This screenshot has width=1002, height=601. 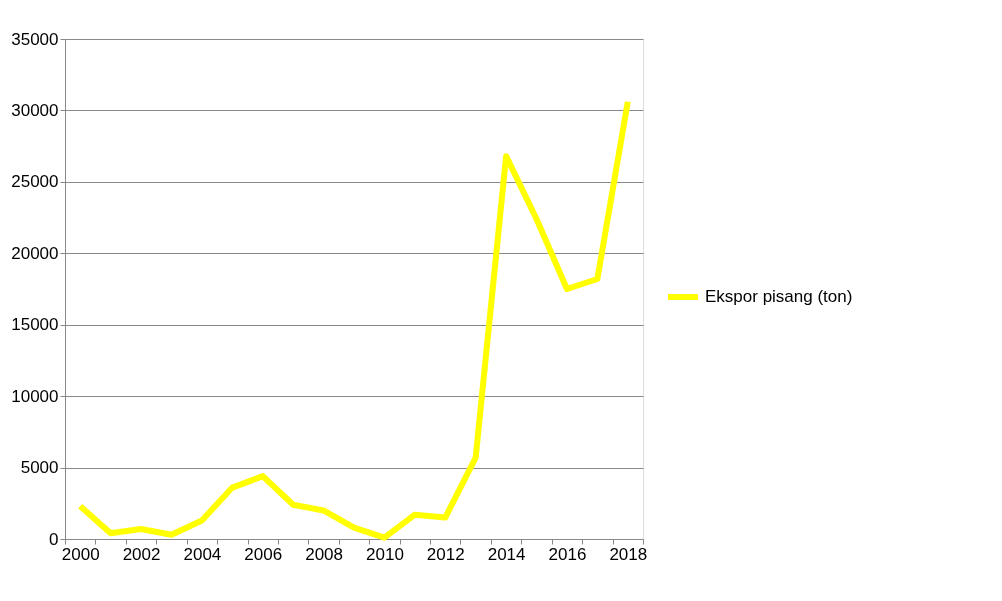 What do you see at coordinates (779, 296) in the screenshot?
I see `legend-label: Ekspor pisang (ton)` at bounding box center [779, 296].